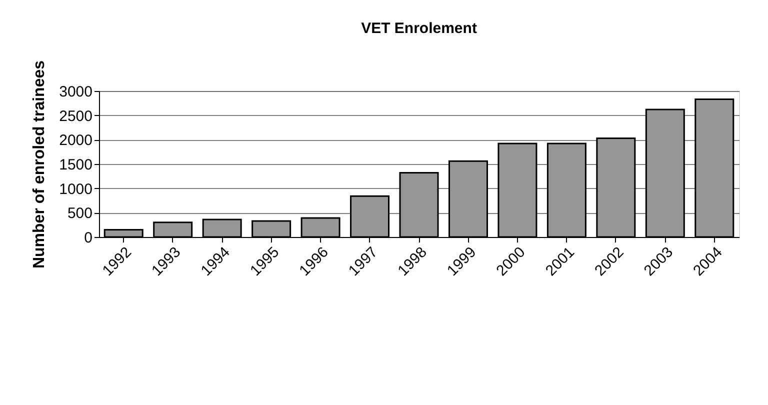  I want to click on y-tick-label: 2000, so click(75, 141).